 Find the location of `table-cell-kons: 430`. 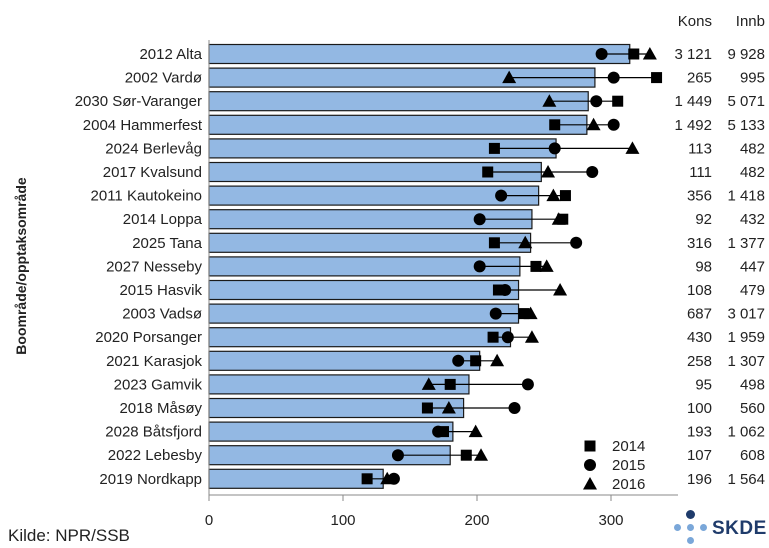

table-cell-kons: 430 is located at coordinates (699, 337).